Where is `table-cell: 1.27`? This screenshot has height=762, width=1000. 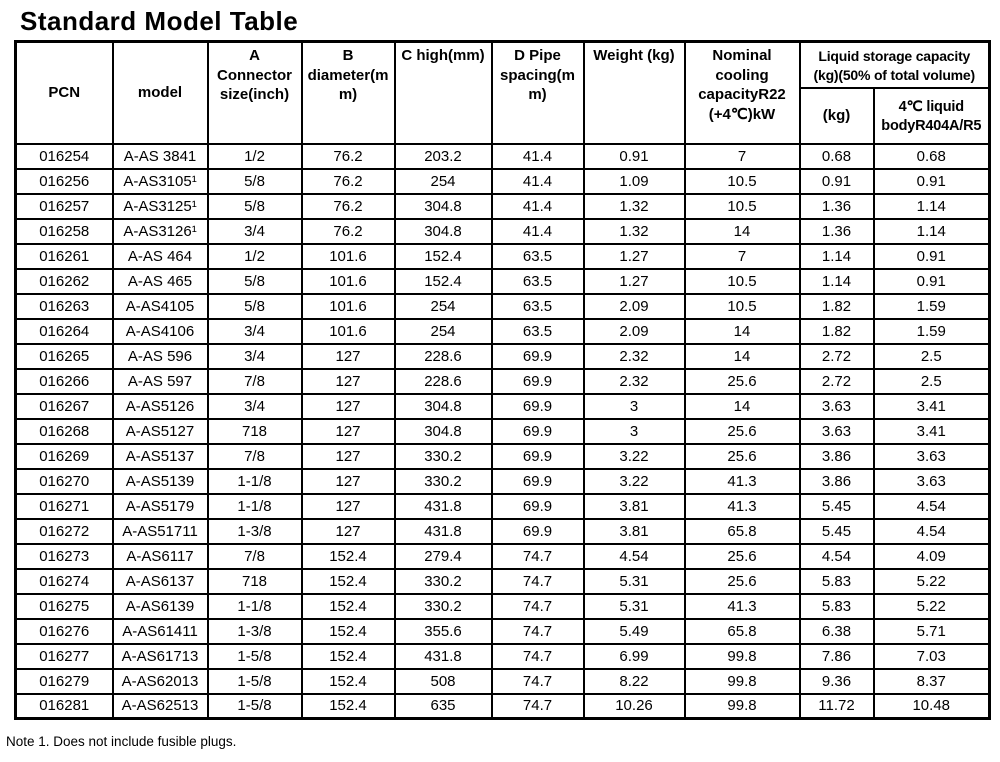 table-cell: 1.27 is located at coordinates (634, 281).